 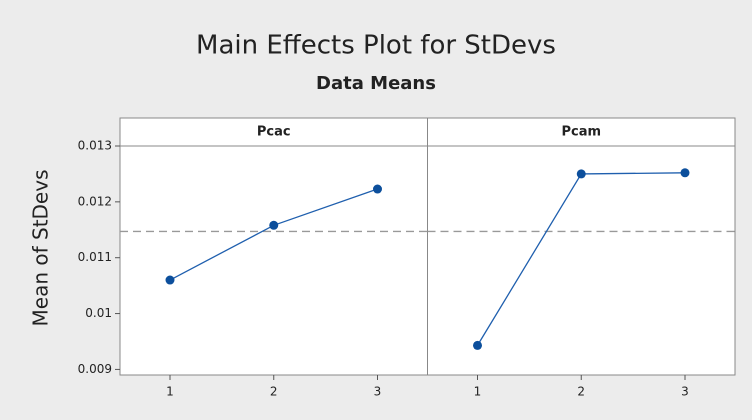 I want to click on y-axis-label: Mean of StDevs, so click(x=41, y=248).